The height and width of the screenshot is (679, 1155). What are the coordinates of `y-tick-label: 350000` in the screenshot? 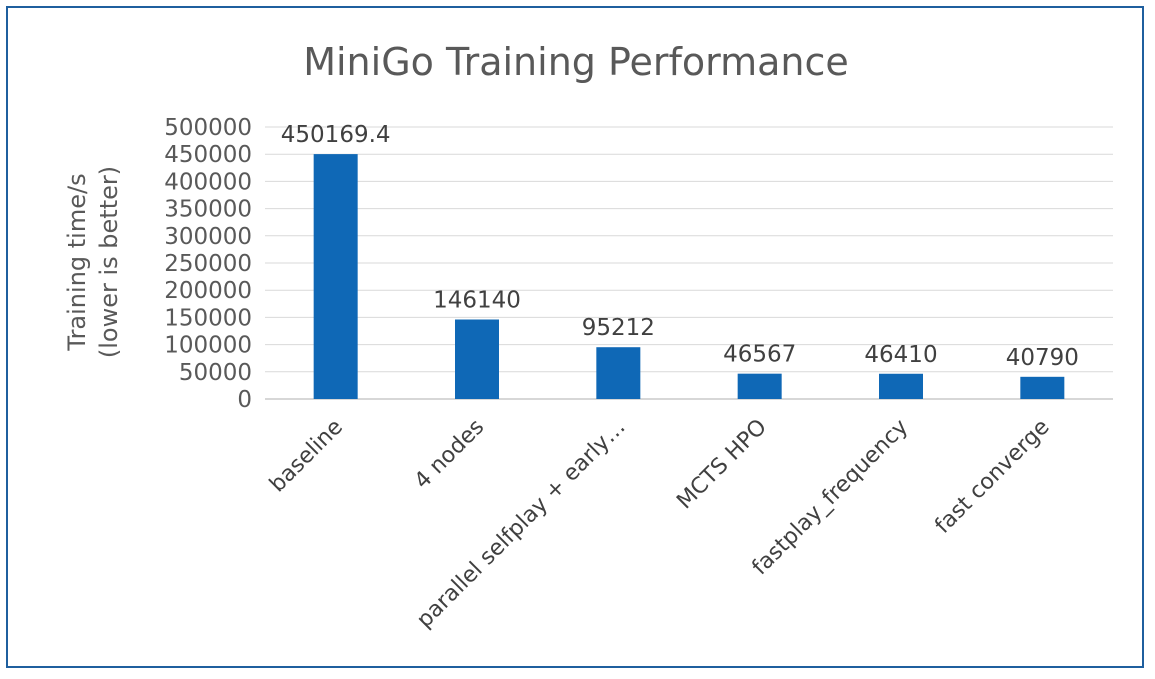 It's located at (208, 210).